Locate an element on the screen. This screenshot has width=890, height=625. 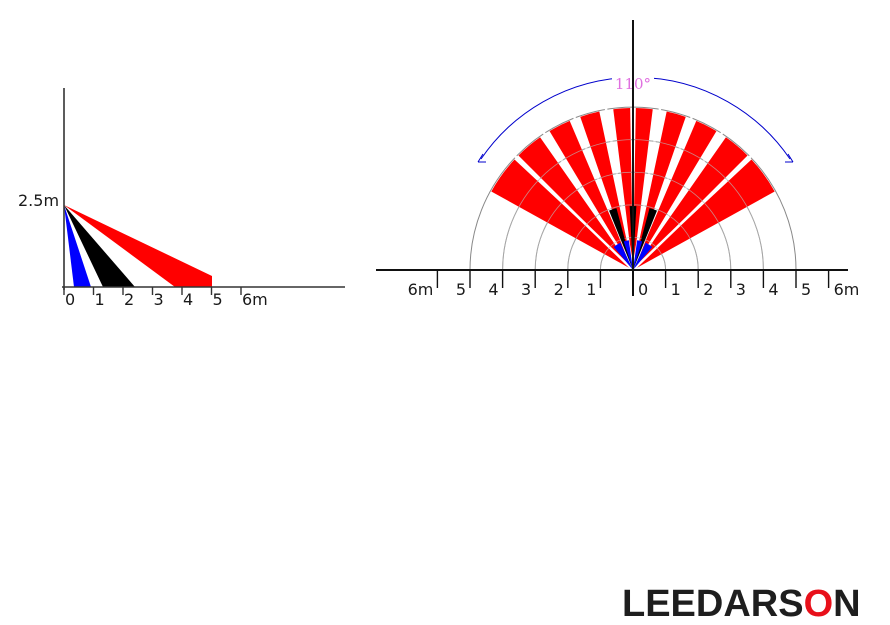
top-right-tick-label: 5 is located at coordinates (806, 289).